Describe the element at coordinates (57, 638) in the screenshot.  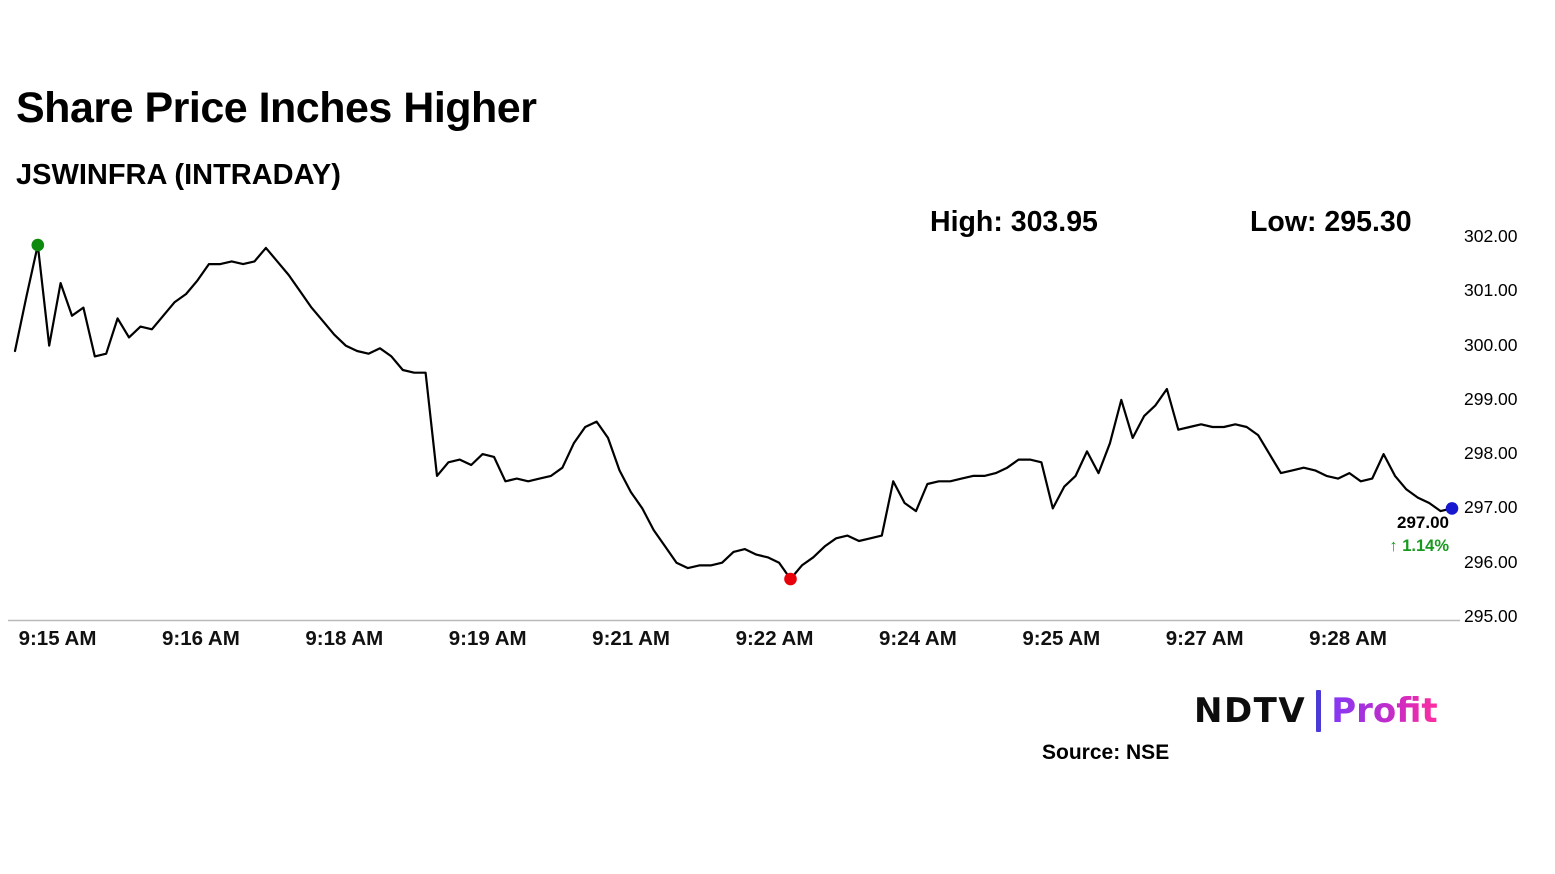
I see `x-tick-label: 9:15 AM` at that location.